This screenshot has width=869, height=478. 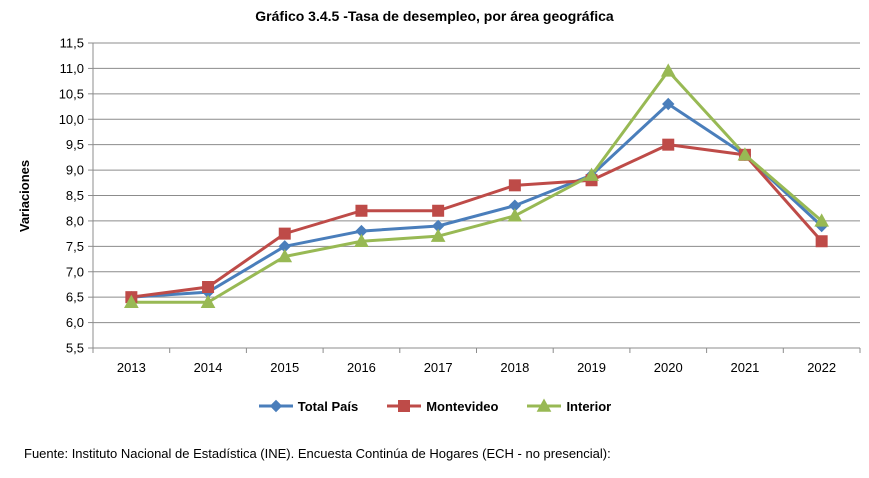 I want to click on x-tick-label: 2017, so click(x=438, y=367).